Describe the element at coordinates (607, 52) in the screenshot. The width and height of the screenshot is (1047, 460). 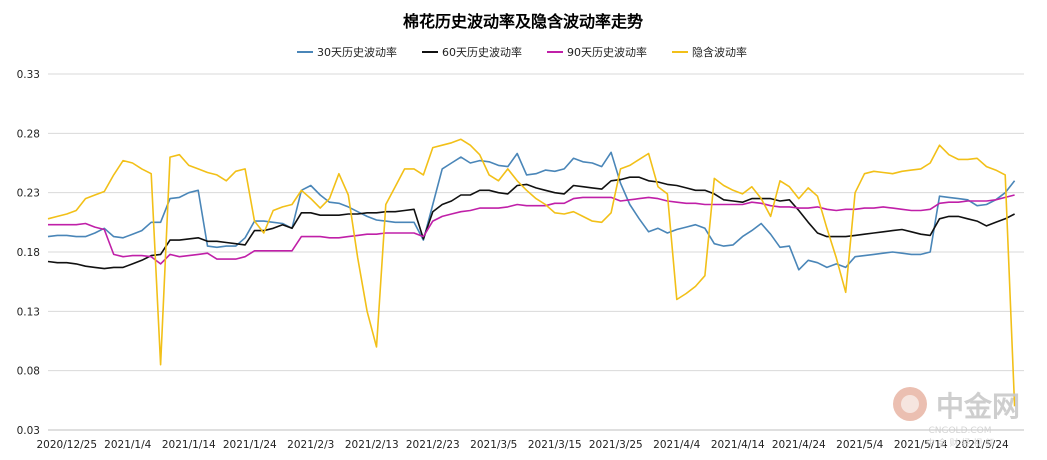
I see `legend-label: 90天历史波动率` at that location.